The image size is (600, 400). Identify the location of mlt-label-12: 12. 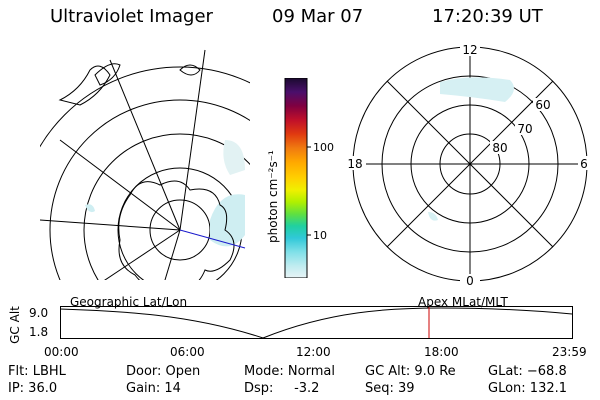
(469, 50).